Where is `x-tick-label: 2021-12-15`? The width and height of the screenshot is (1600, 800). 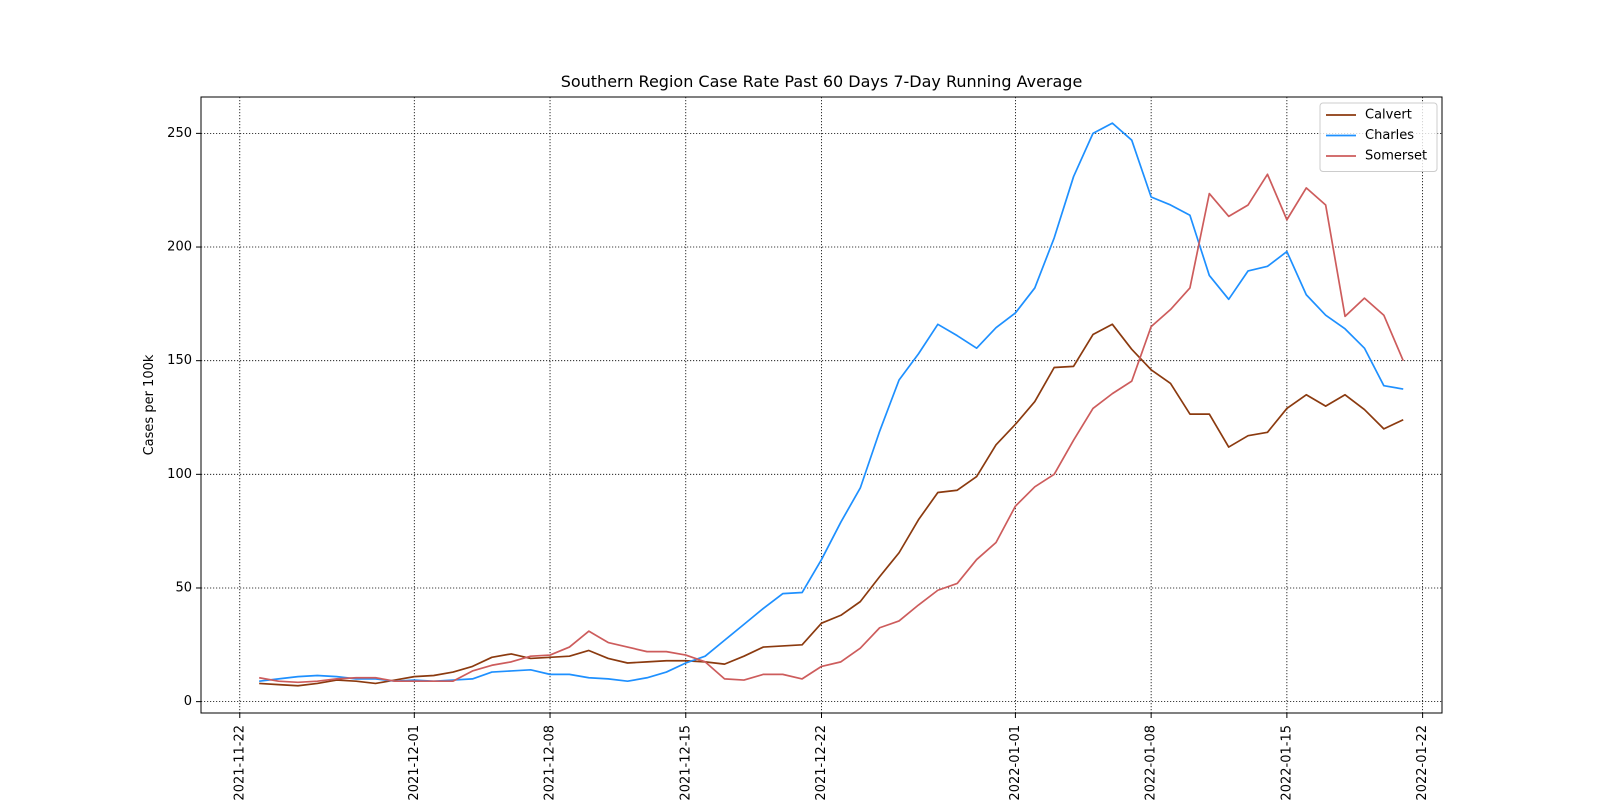
x-tick-label: 2021-12-15 is located at coordinates (685, 762).